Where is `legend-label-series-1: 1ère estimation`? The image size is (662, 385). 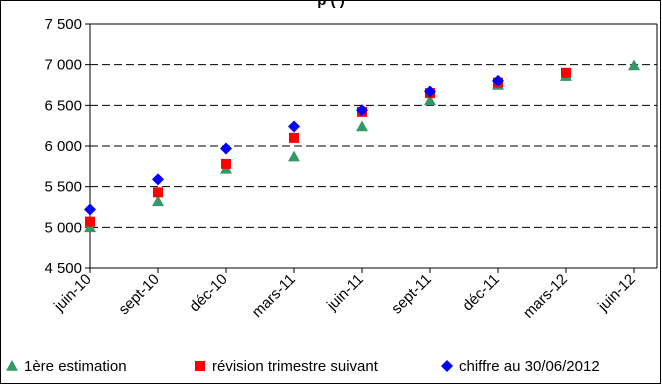
legend-label-series-1: 1ère estimation is located at coordinates (75, 366).